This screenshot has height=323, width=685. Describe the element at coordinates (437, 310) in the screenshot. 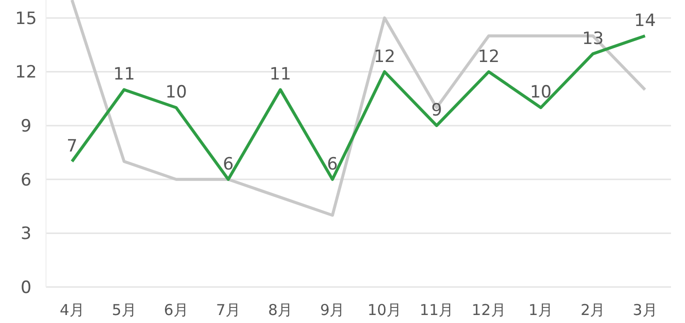

I see `x-tick-label: 11月` at that location.